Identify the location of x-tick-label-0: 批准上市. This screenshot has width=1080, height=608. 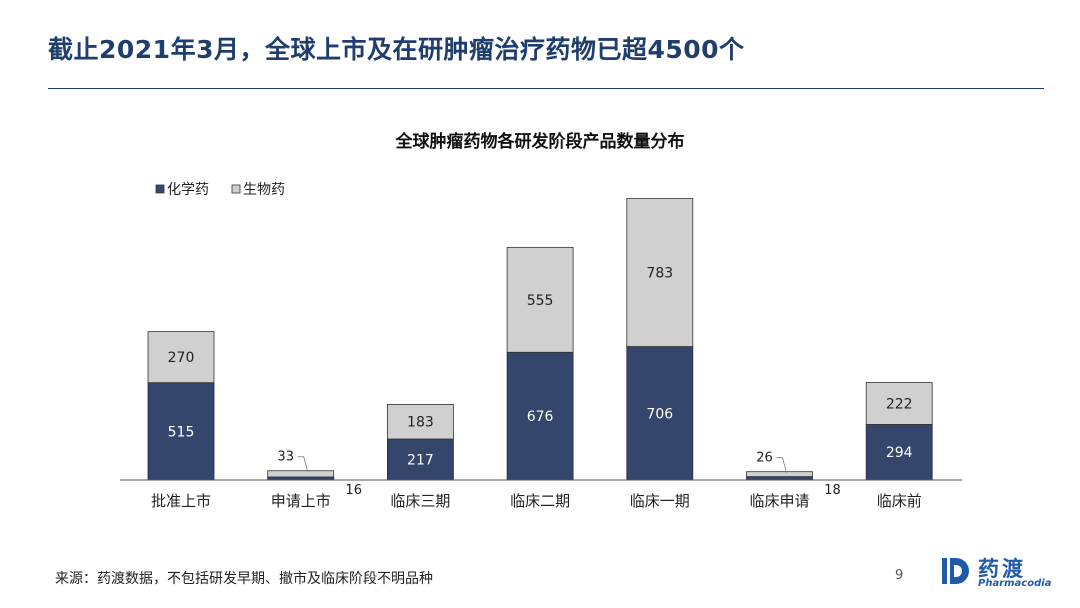
(181, 501).